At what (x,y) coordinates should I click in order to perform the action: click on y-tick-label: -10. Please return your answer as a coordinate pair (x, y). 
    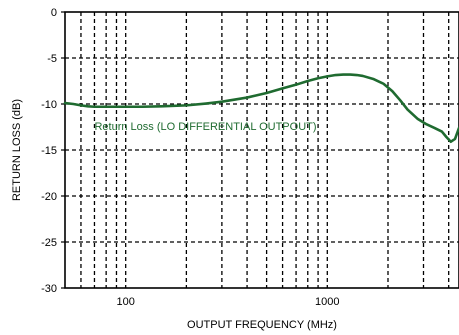
    Looking at the image, I should click on (49, 105).